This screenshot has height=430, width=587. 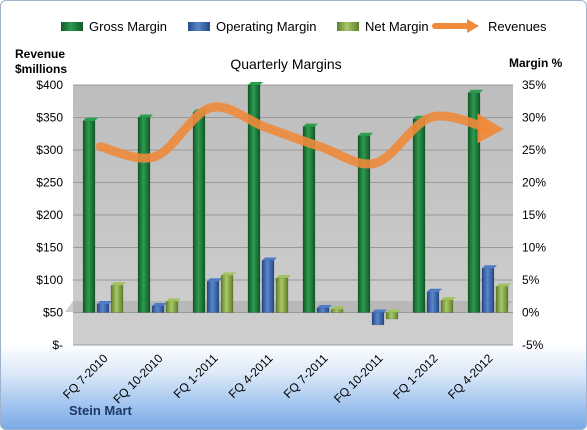 I want to click on chart-title: Quarterly Margins, so click(x=285, y=64).